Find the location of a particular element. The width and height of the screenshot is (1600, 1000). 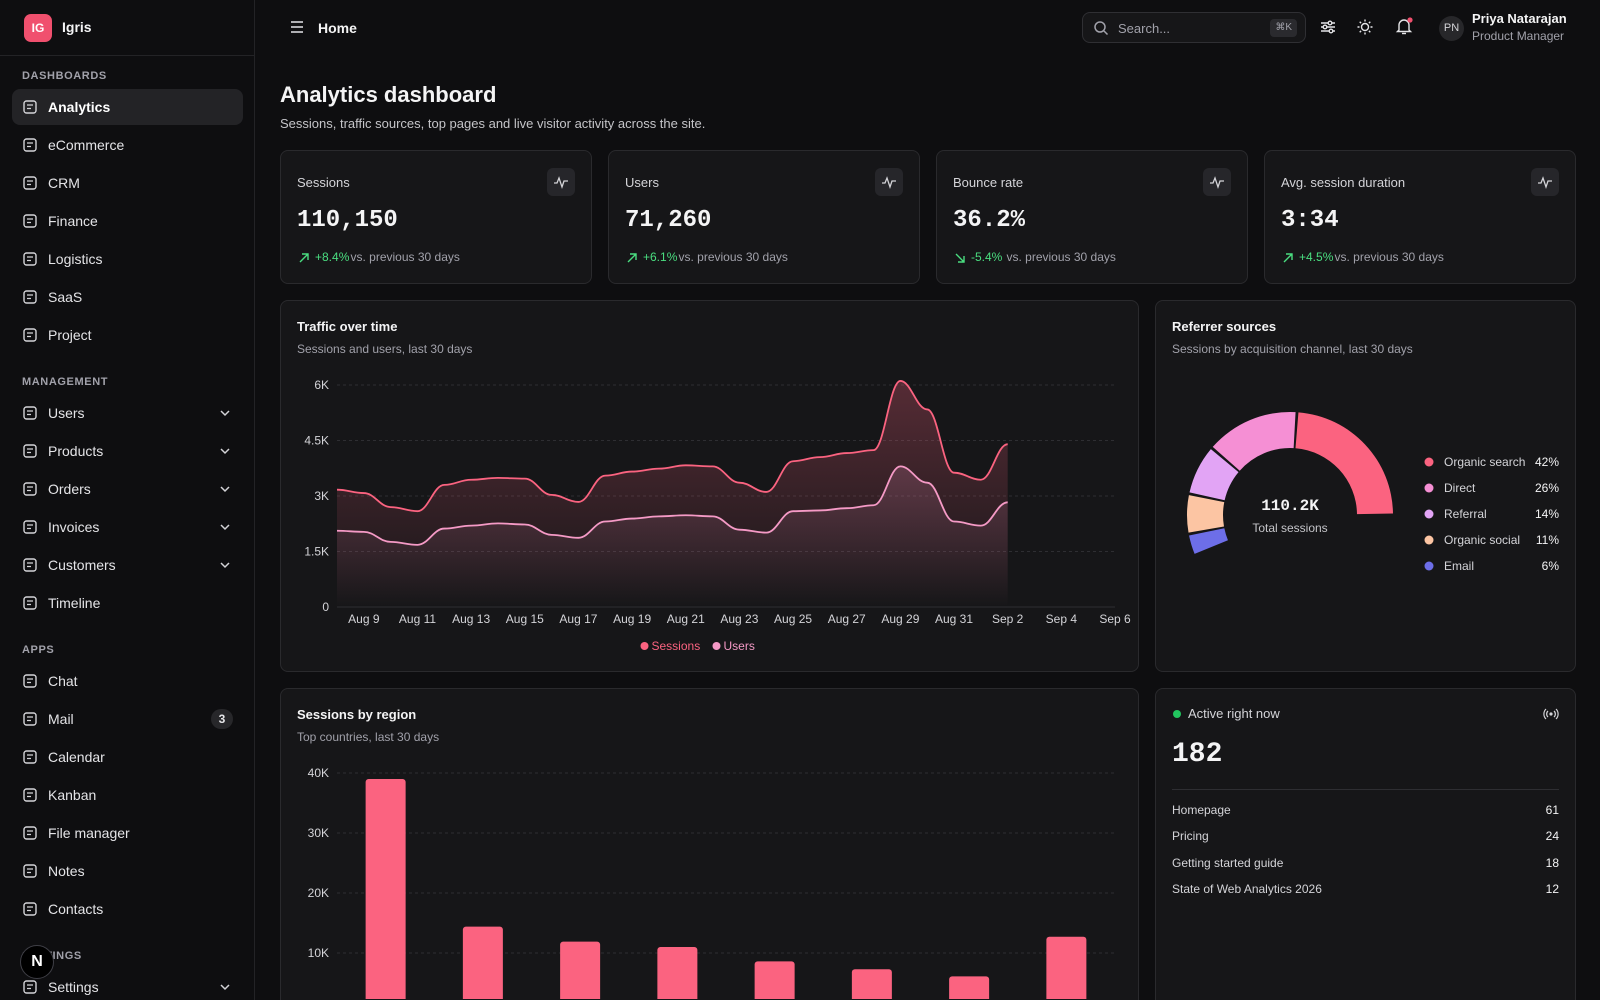

nav-badge: 3 is located at coordinates (222, 719).